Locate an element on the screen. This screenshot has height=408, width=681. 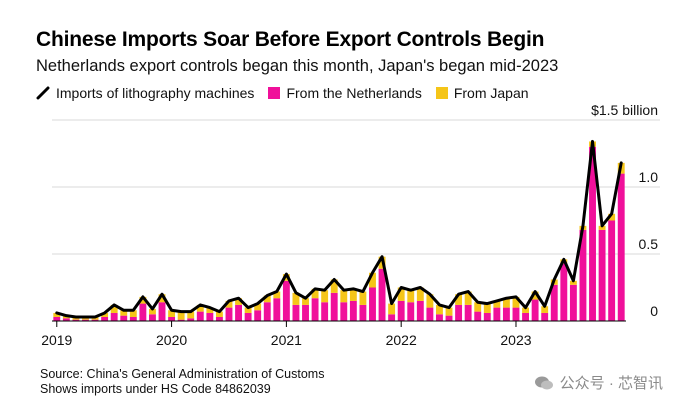
x-tick-label: 2023 is located at coordinates (515, 340).